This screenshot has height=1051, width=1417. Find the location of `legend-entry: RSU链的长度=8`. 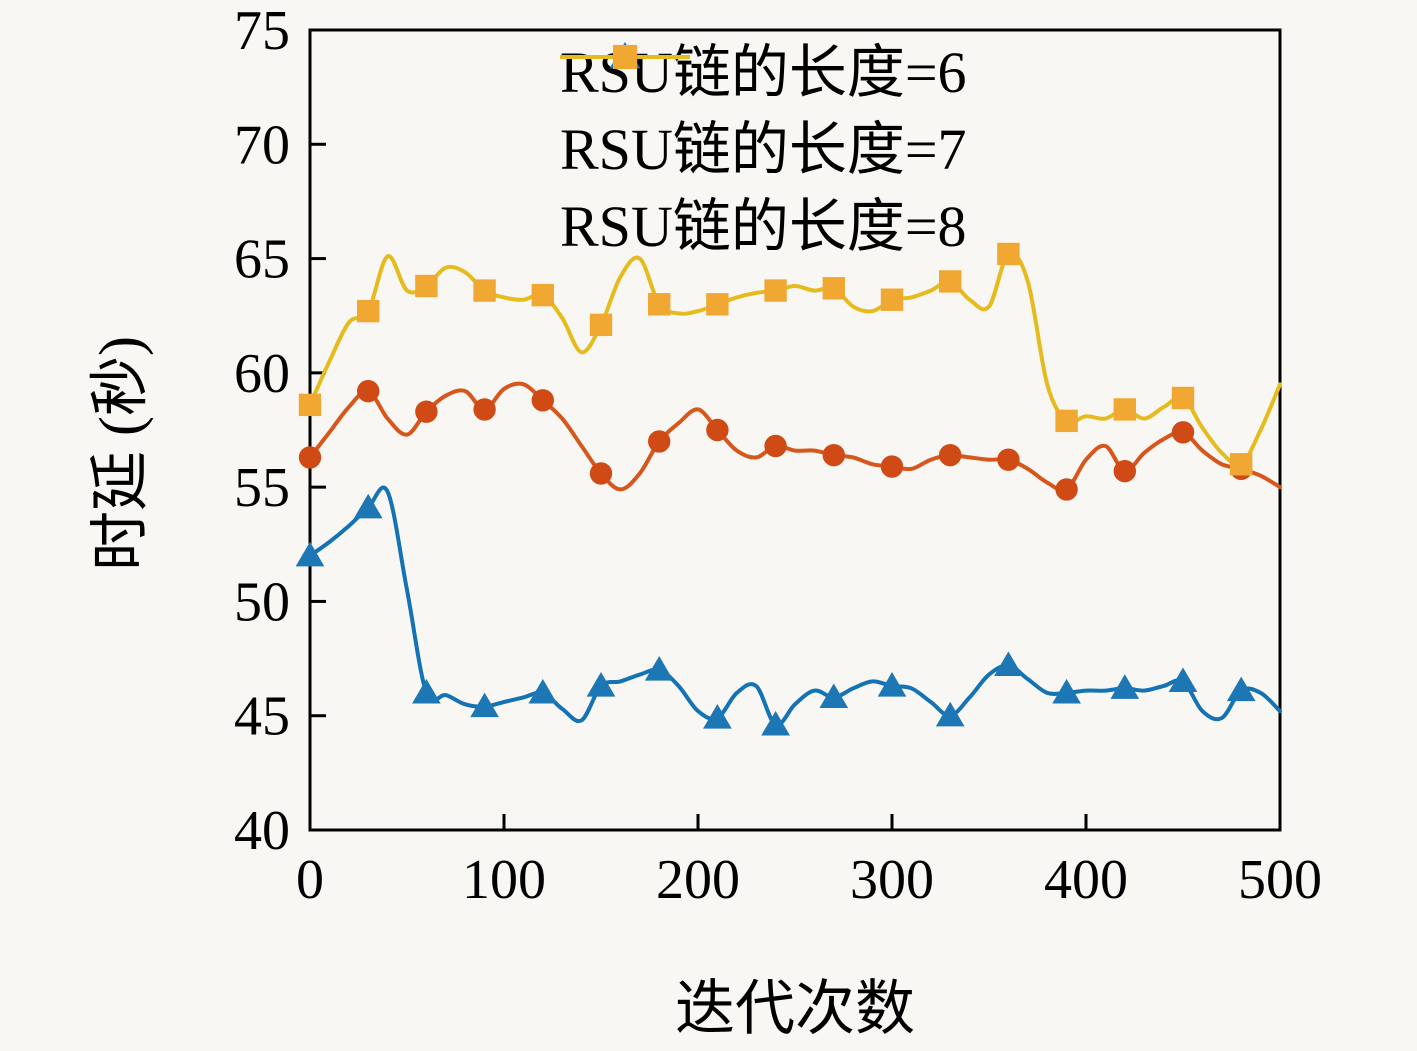

legend-entry: RSU链的长度=8 is located at coordinates (763, 154).